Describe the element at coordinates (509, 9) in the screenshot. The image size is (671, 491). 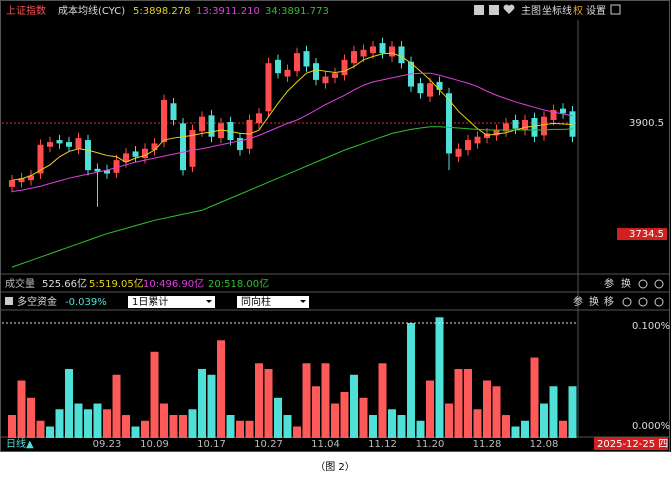
I see `favorite-button` at that location.